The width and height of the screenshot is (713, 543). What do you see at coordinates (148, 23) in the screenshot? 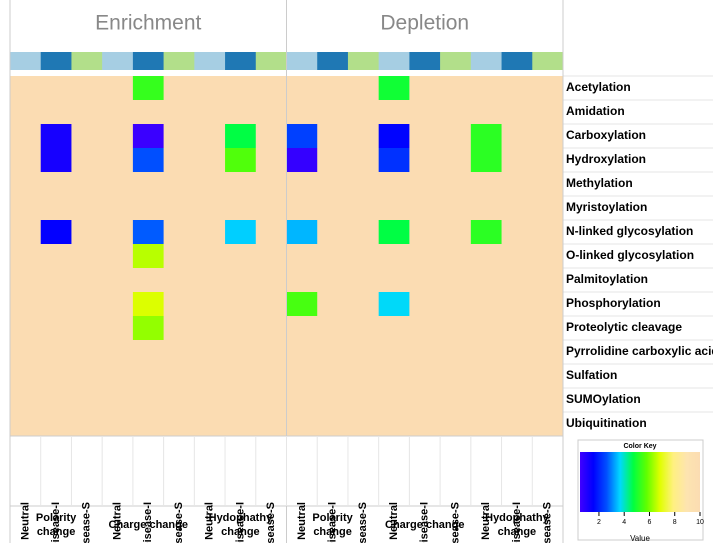
I see `panel-title: Enrichment` at bounding box center [148, 23].